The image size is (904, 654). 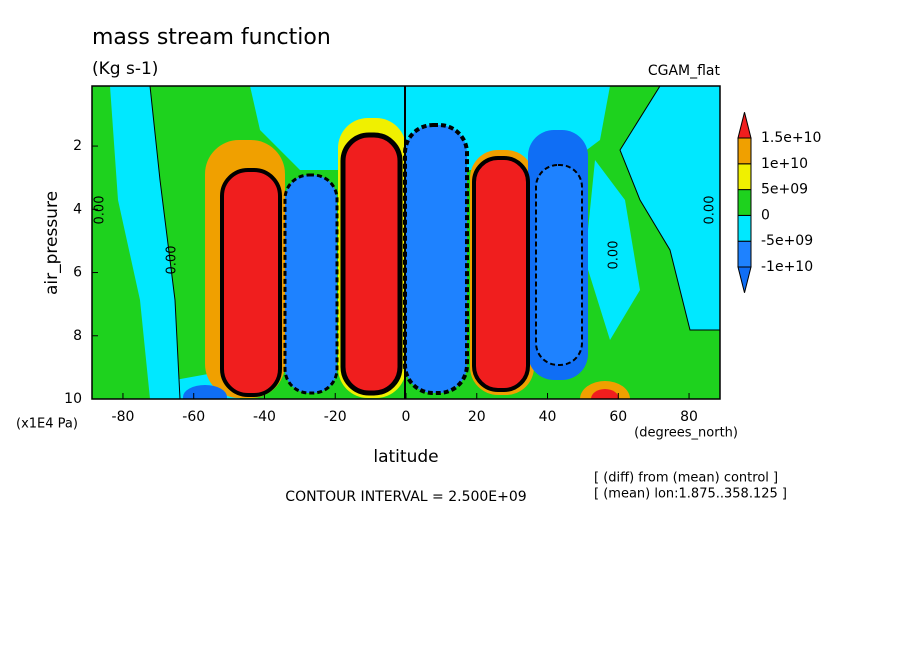 I want to click on x-tick-label: -80, so click(x=123, y=417).